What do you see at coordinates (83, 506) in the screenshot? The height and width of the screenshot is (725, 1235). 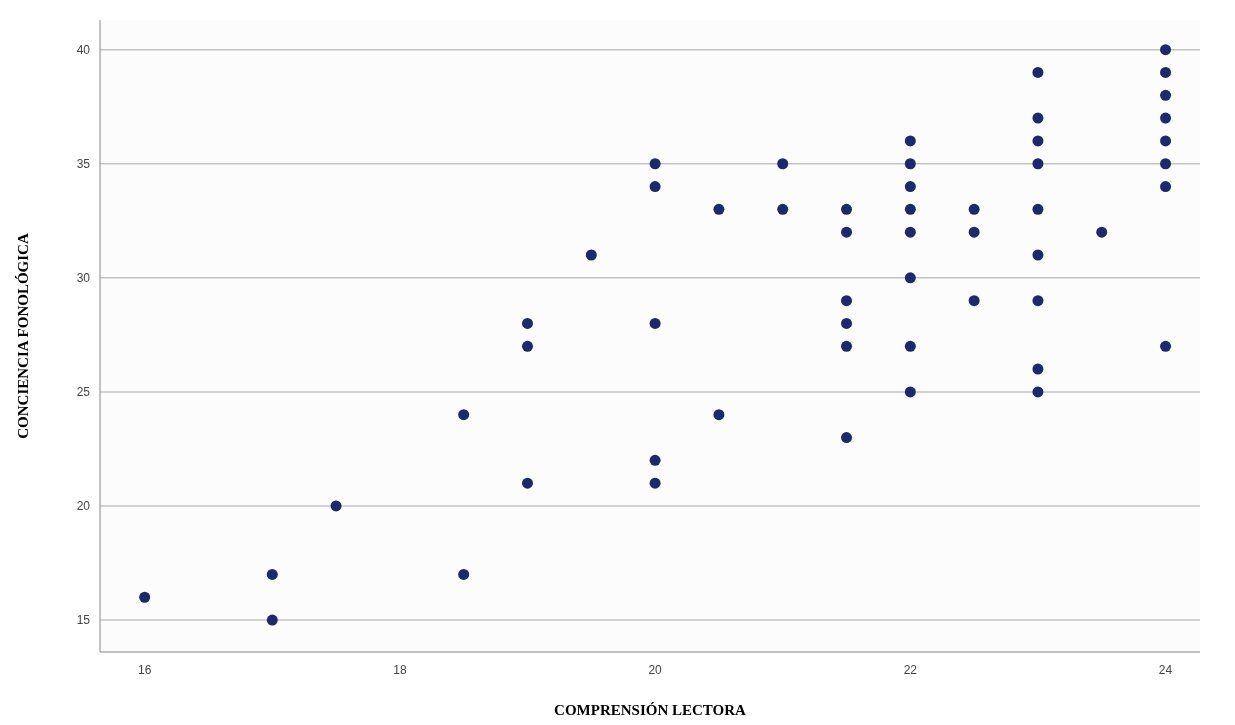 I see `y-tick-label: 20` at bounding box center [83, 506].